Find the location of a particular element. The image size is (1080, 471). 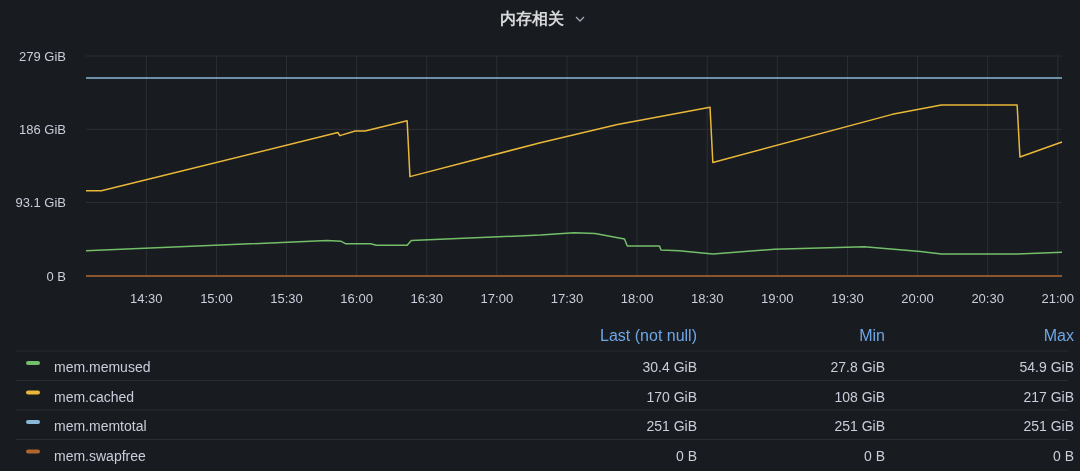

legend-label: mem.memused is located at coordinates (102, 367).